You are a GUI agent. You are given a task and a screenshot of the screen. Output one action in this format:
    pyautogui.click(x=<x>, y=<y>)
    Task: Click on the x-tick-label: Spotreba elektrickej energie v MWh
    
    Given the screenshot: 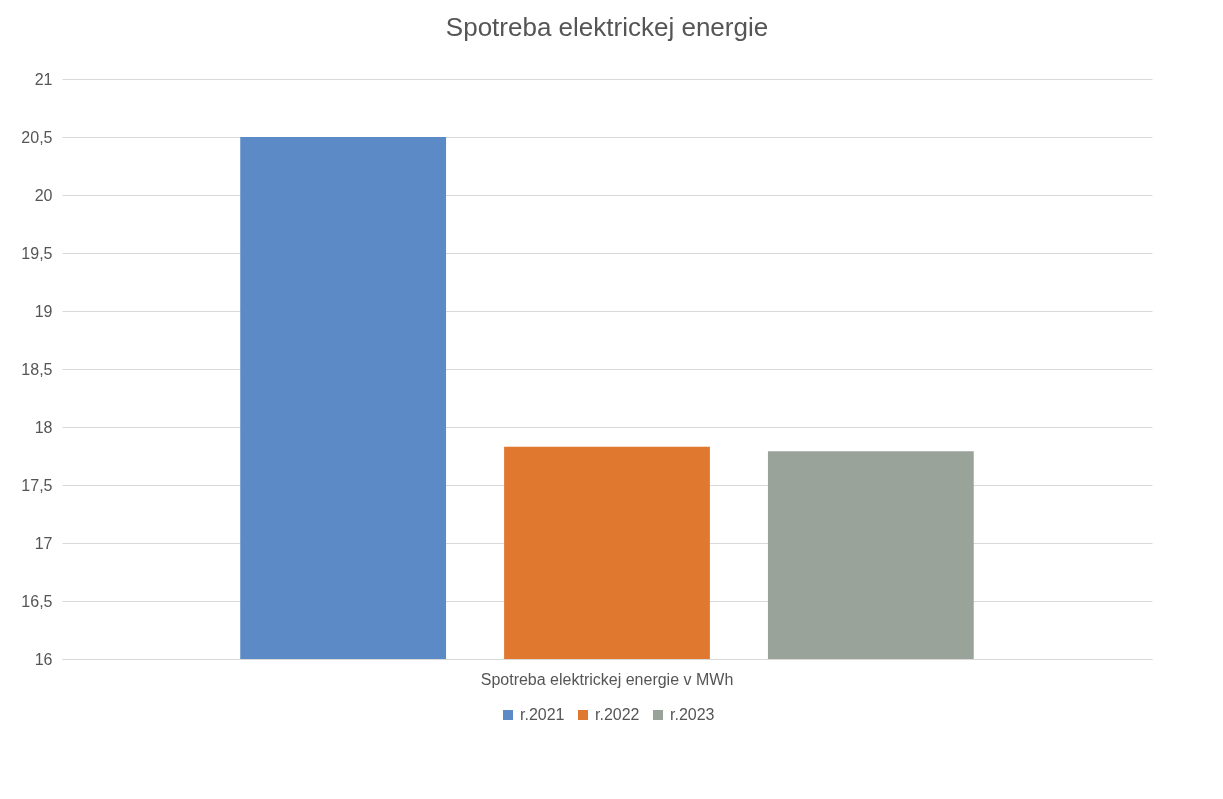 What is the action you would take?
    pyautogui.click(x=607, y=679)
    